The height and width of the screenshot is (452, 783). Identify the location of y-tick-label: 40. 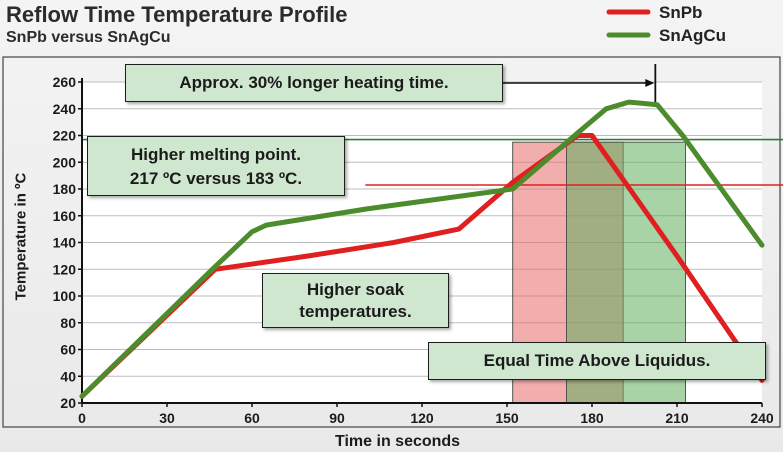
(68, 376).